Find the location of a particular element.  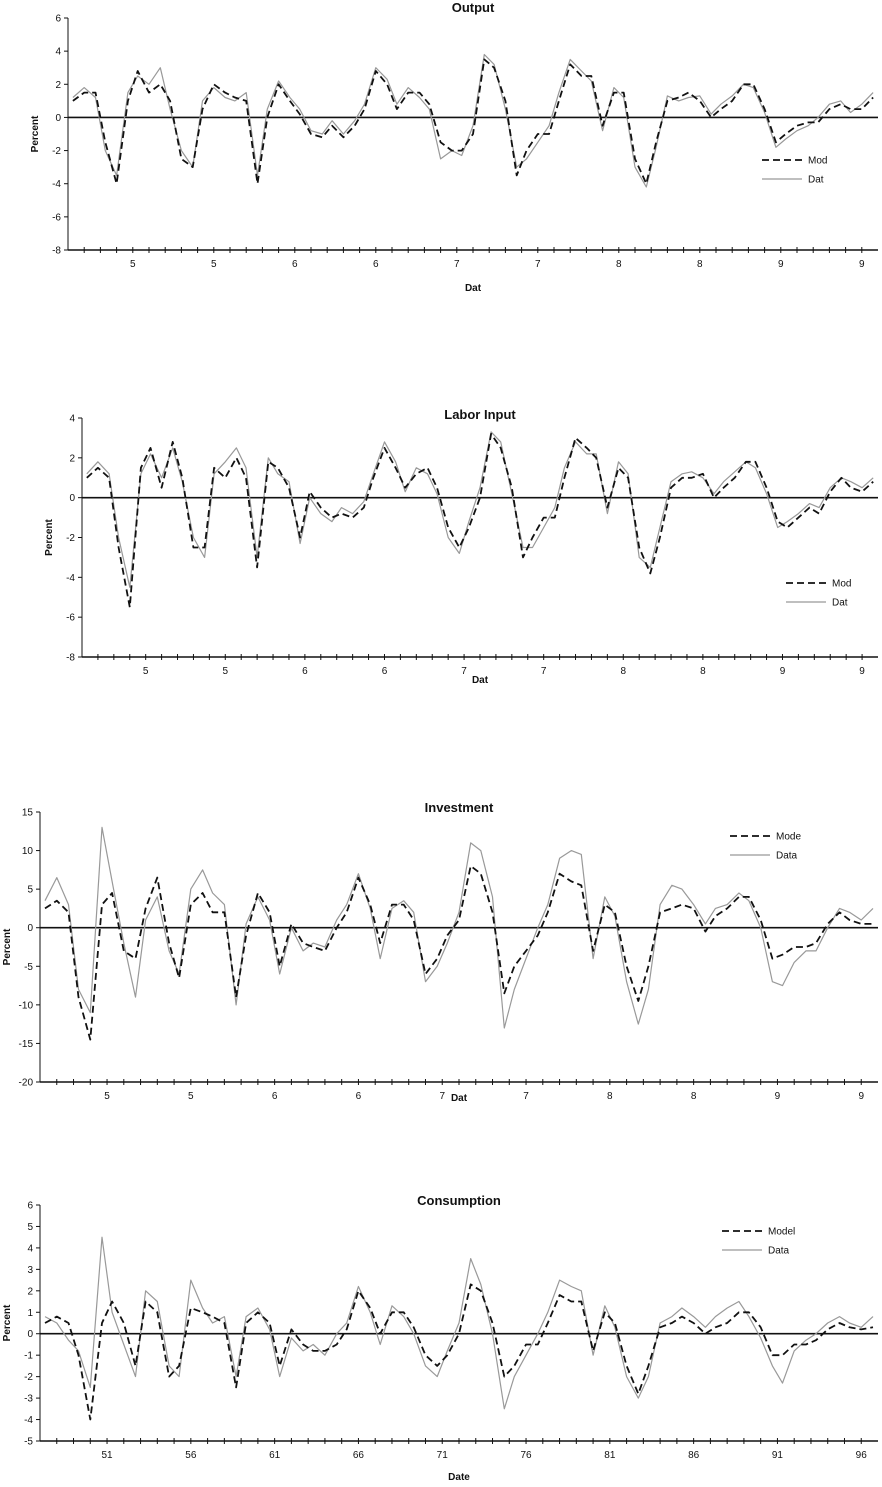

y-tick-label: 15 is located at coordinates (28, 813).